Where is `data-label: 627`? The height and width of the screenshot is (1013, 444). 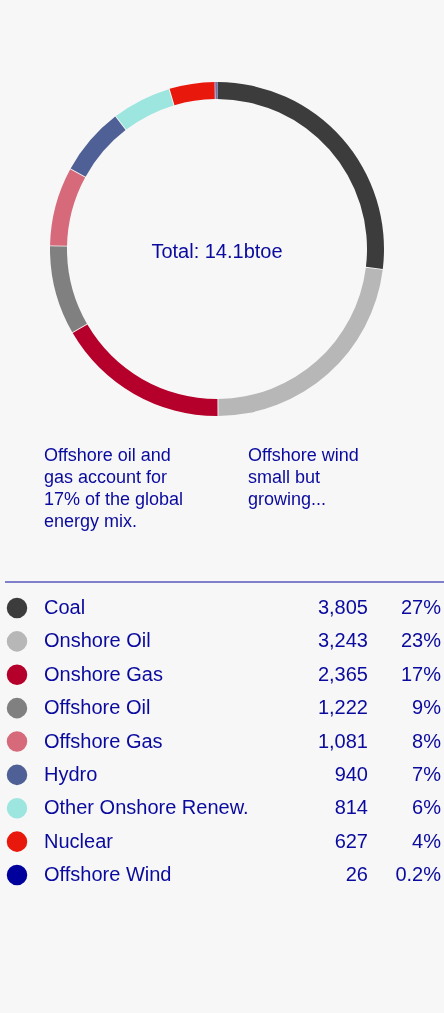
data-label: 627 is located at coordinates (351, 840).